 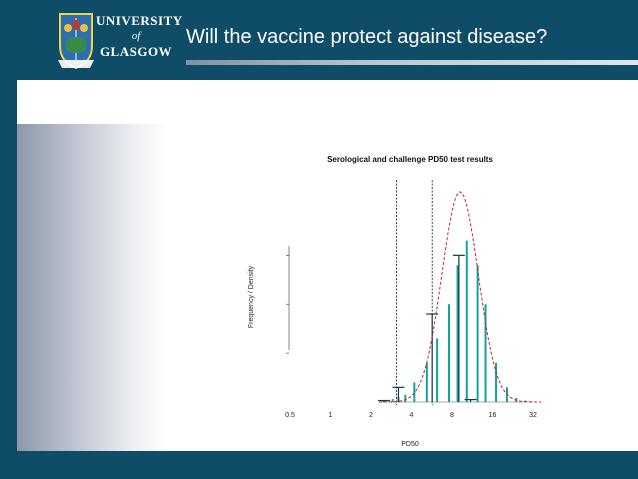 What do you see at coordinates (410, 444) in the screenshot?
I see `chart-x-label: PD50` at bounding box center [410, 444].